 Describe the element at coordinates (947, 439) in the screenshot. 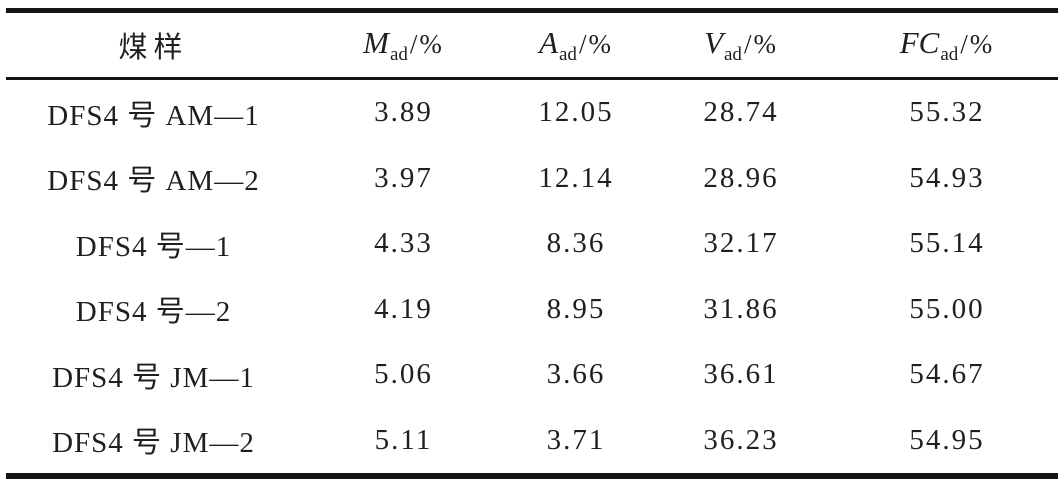

I see `fcad-value-cell: 54.95` at that location.